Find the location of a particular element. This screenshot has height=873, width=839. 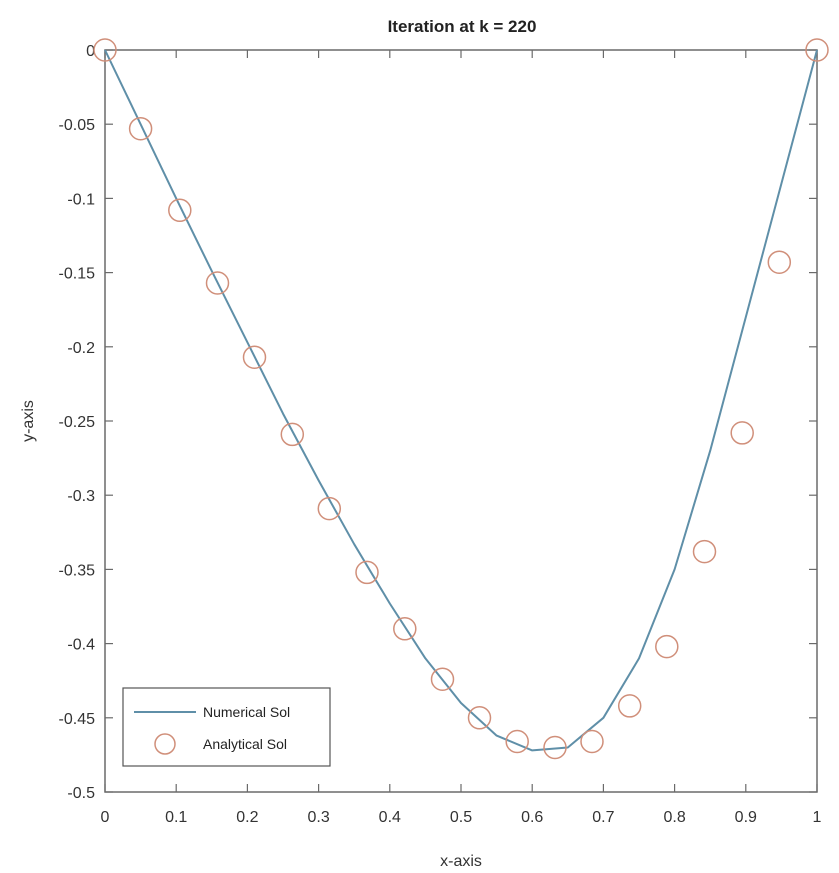

y-axis-label: y-axis is located at coordinates (28, 421).